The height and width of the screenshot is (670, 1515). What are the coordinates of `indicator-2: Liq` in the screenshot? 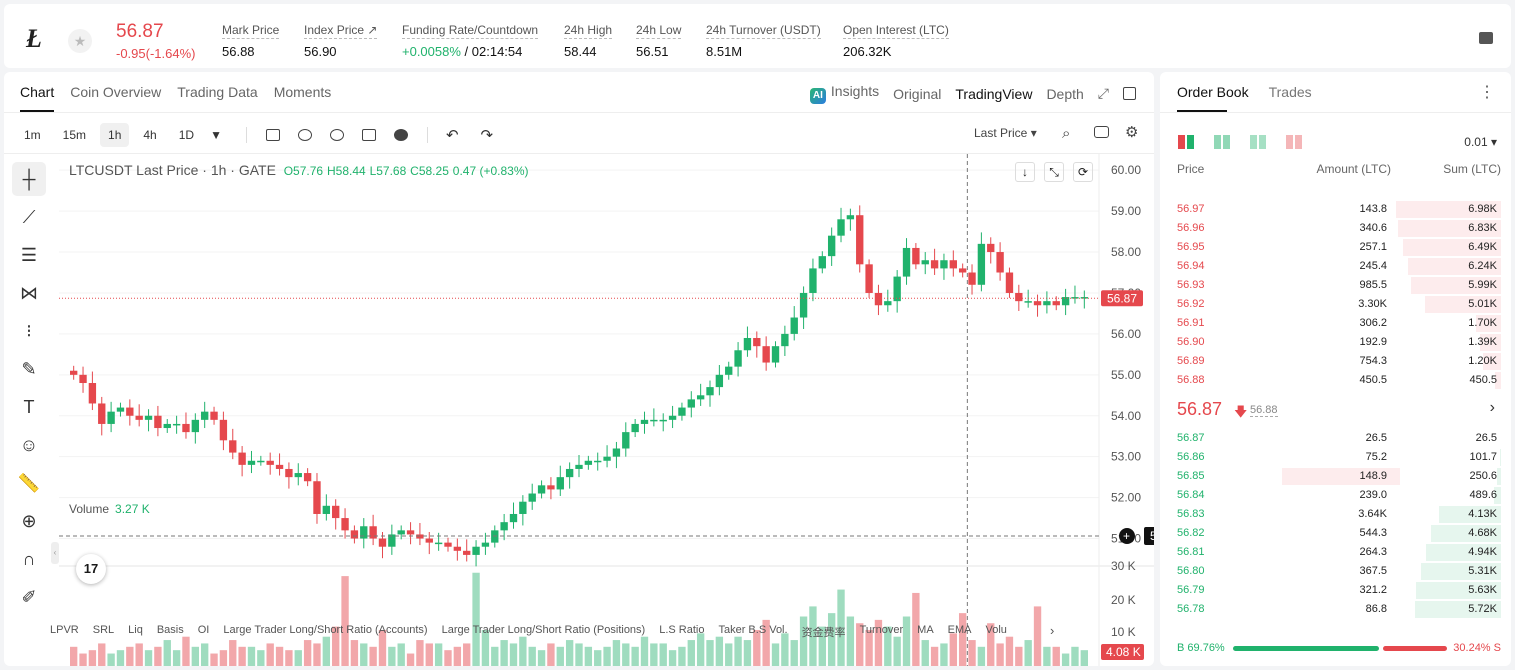 It's located at (135, 630).